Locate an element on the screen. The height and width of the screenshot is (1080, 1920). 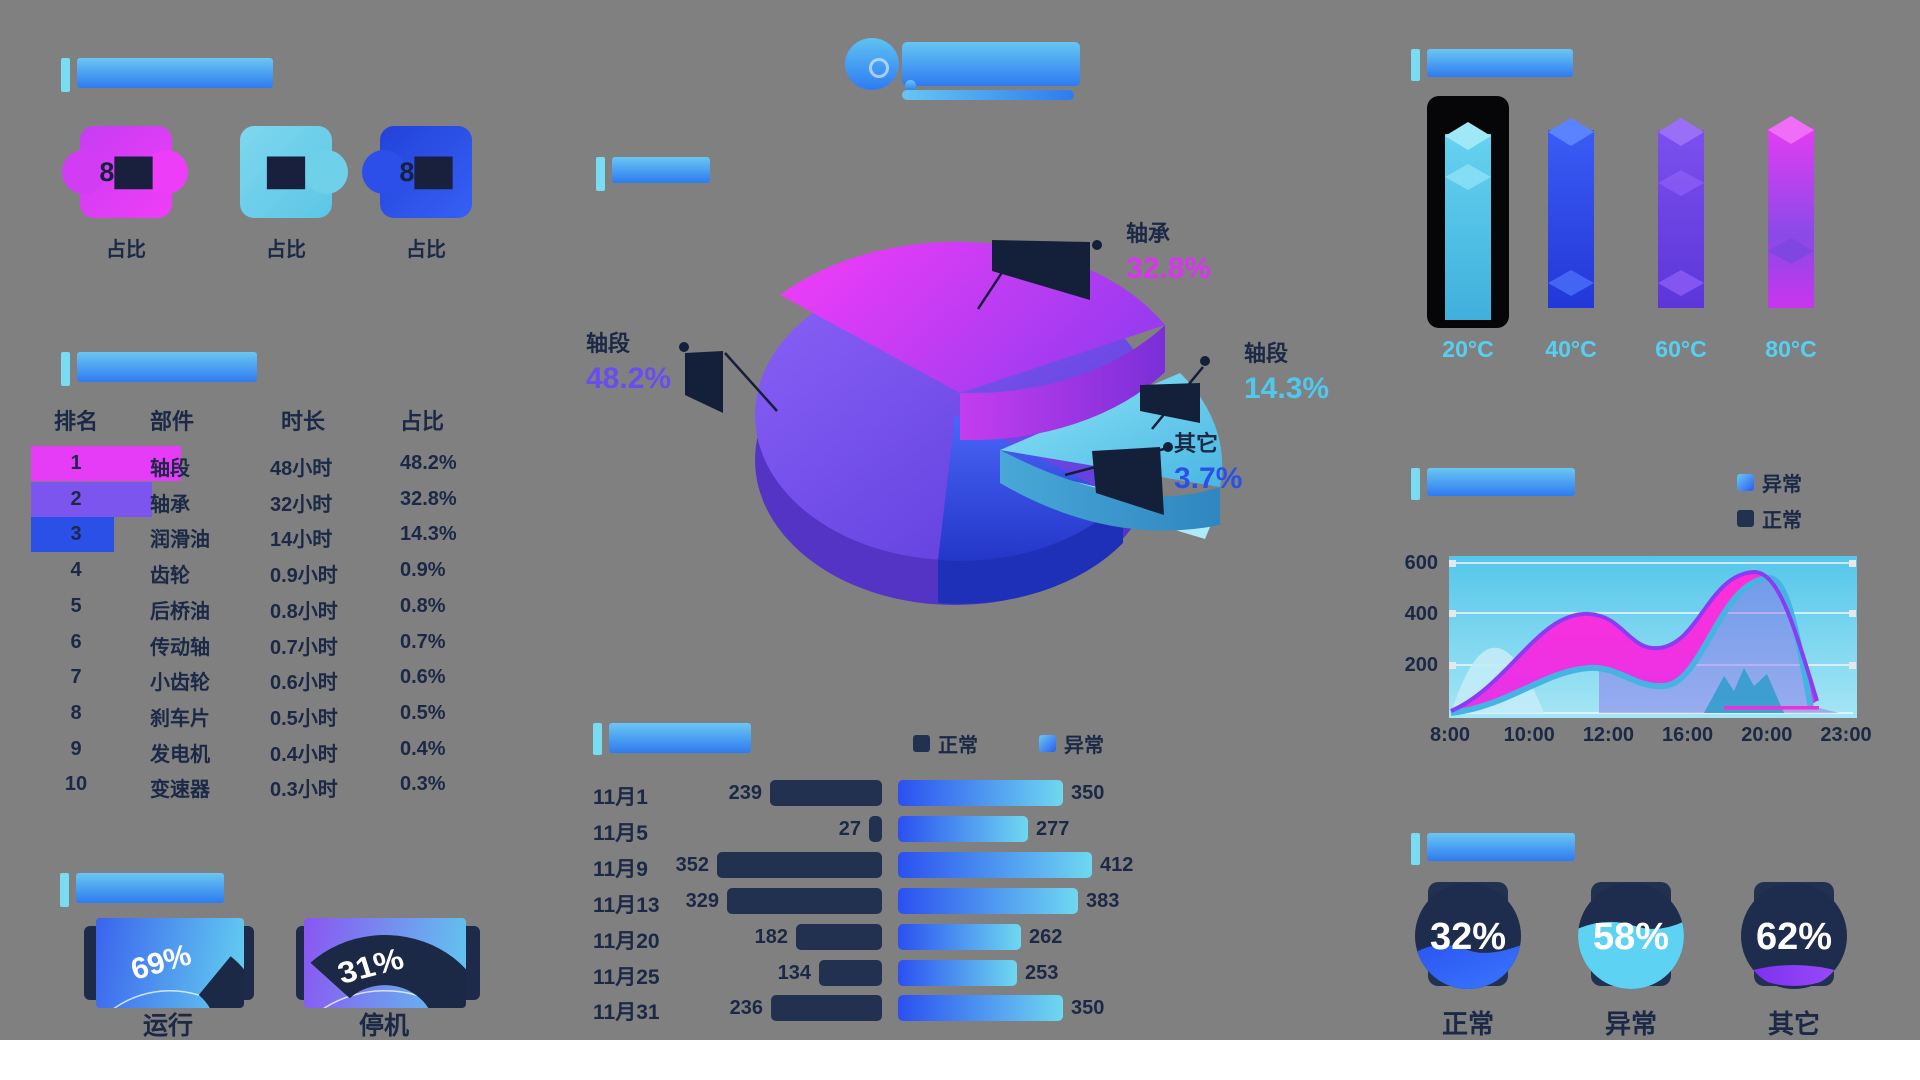
daily-value-abnormal: 262 is located at coordinates (1046, 936).